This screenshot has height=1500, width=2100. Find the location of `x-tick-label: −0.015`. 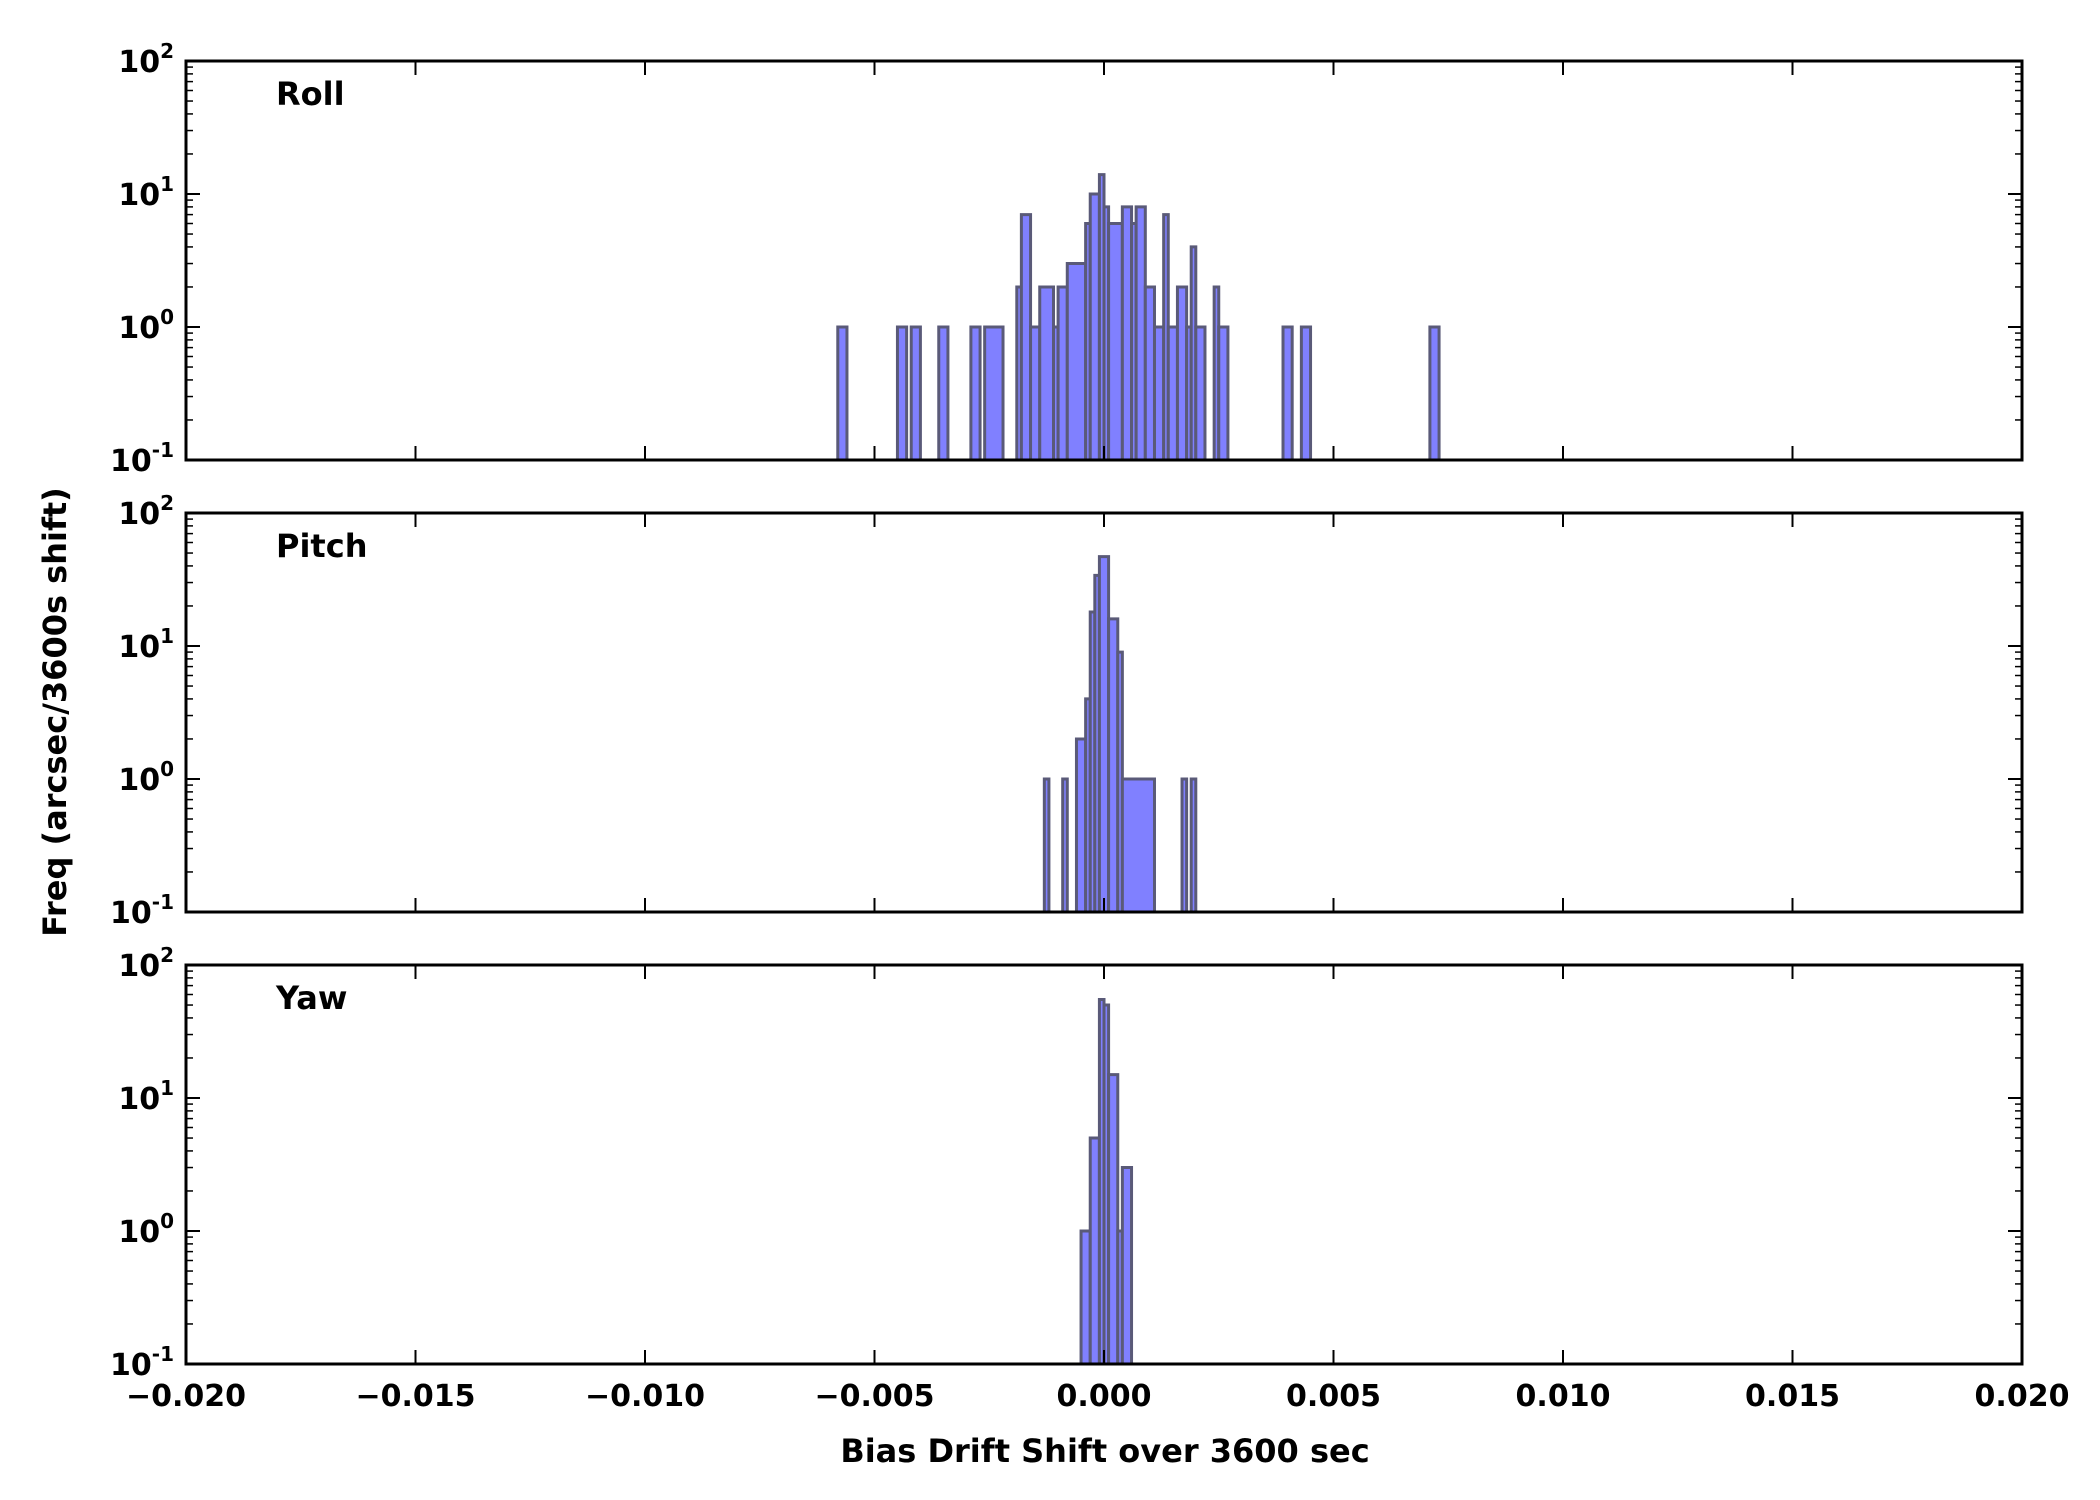

x-tick-label: −0.015 is located at coordinates (415, 1396).